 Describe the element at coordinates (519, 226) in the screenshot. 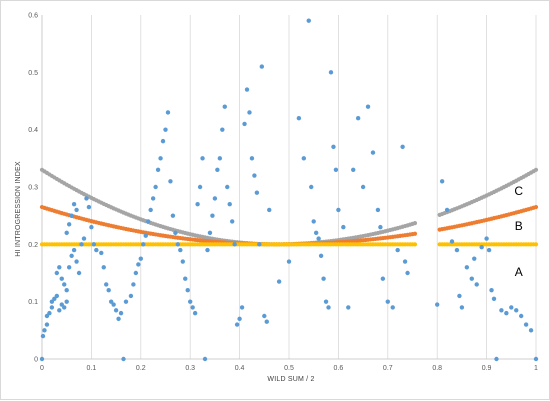

I see `curve-label-b: B` at that location.